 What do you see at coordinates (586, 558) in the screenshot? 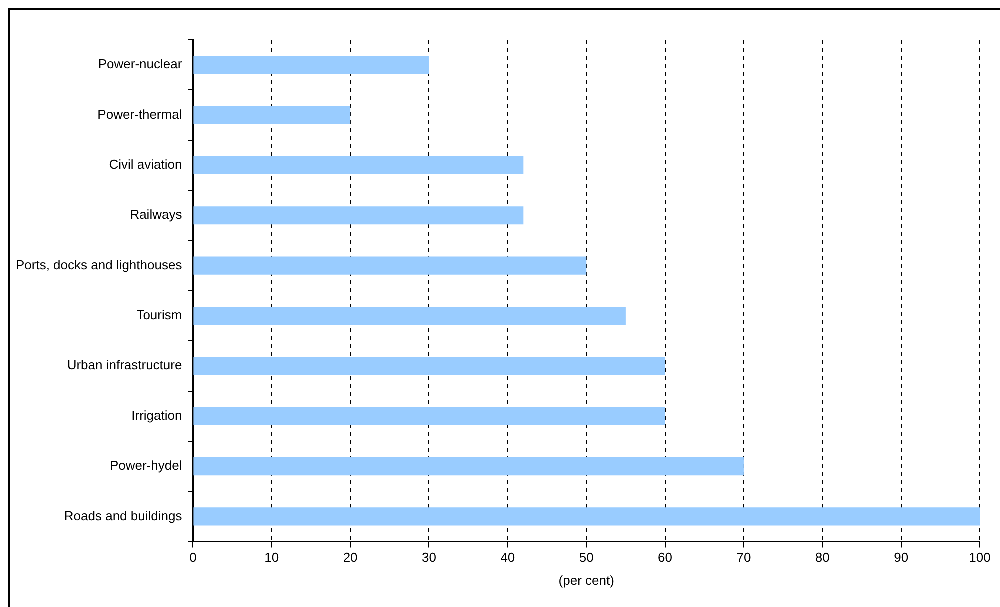
I see `x-tick-label: 50` at bounding box center [586, 558].